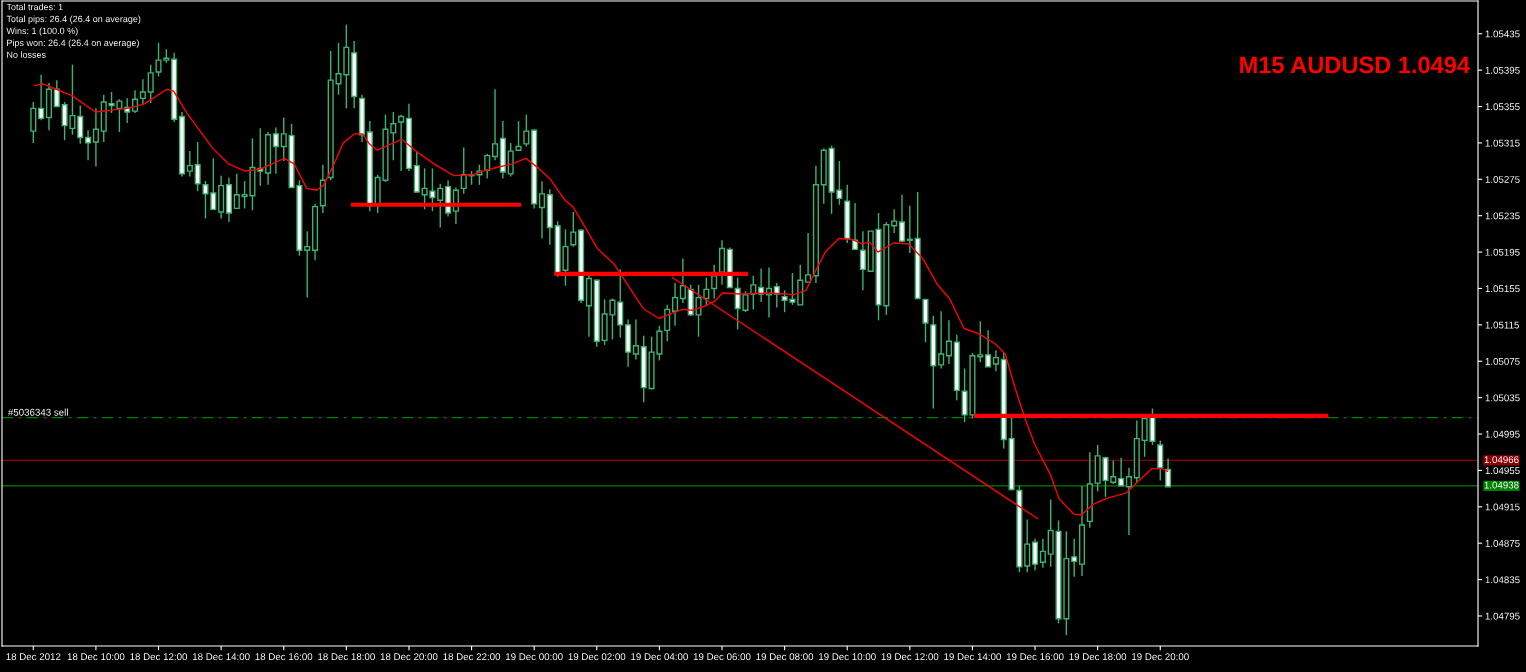 The width and height of the screenshot is (1526, 672). I want to click on ref-line-label: 1.04966, so click(1501, 460).